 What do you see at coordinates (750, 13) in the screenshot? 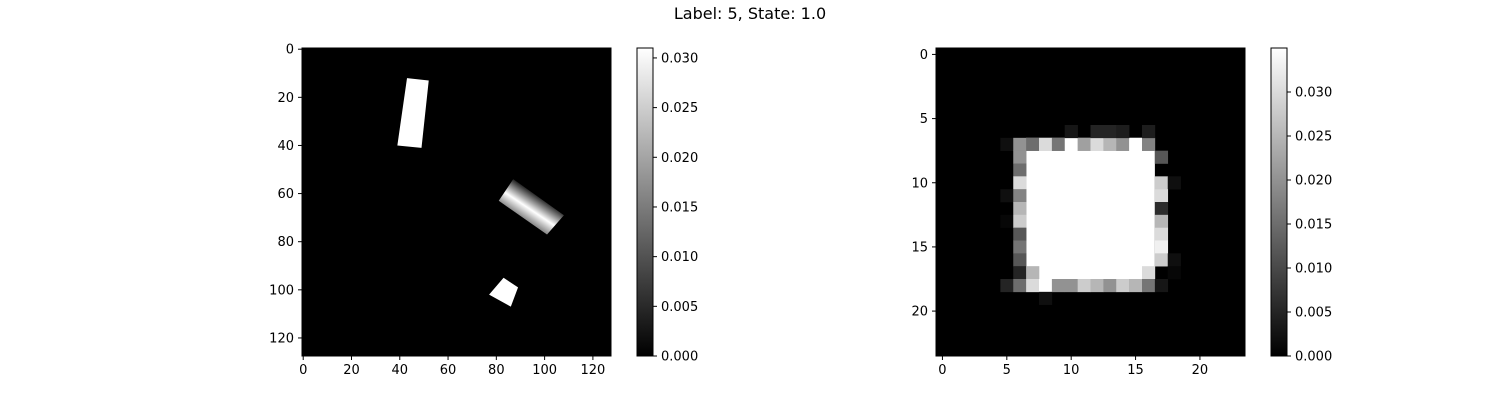
I see `figure-title: Label: 5, State: 1.0` at bounding box center [750, 13].